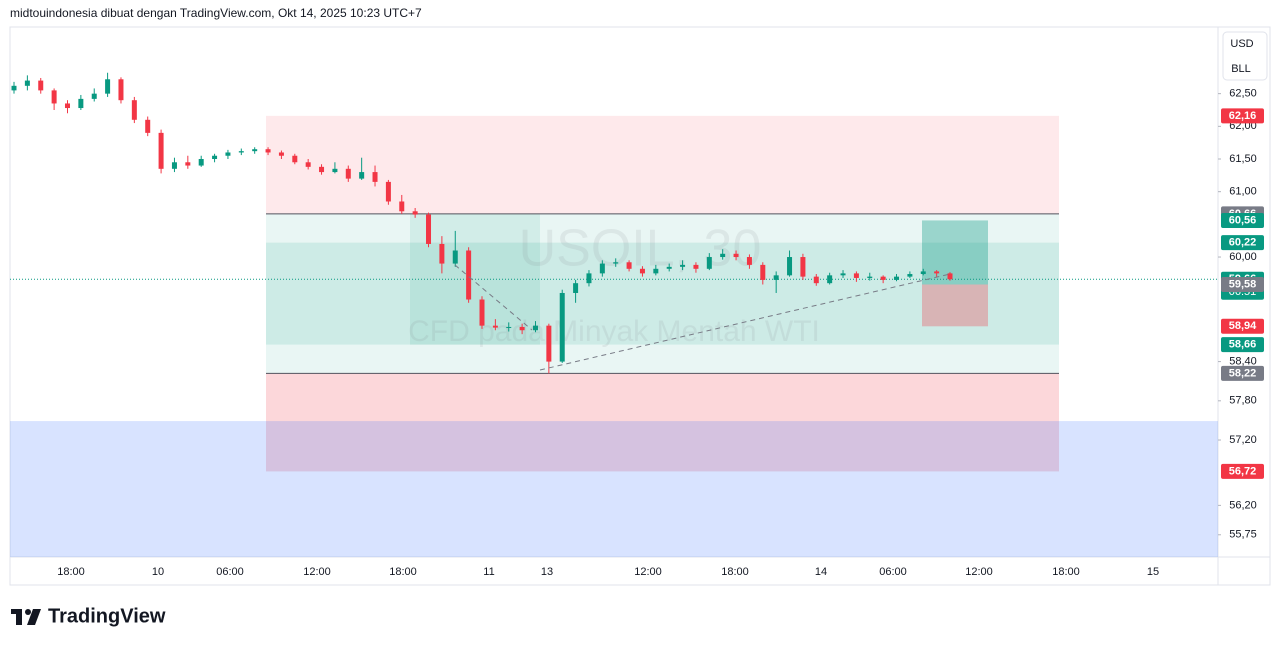 This screenshot has height=646, width=1281. Describe the element at coordinates (1241, 69) in the screenshot. I see `currency-button: BLL` at that location.